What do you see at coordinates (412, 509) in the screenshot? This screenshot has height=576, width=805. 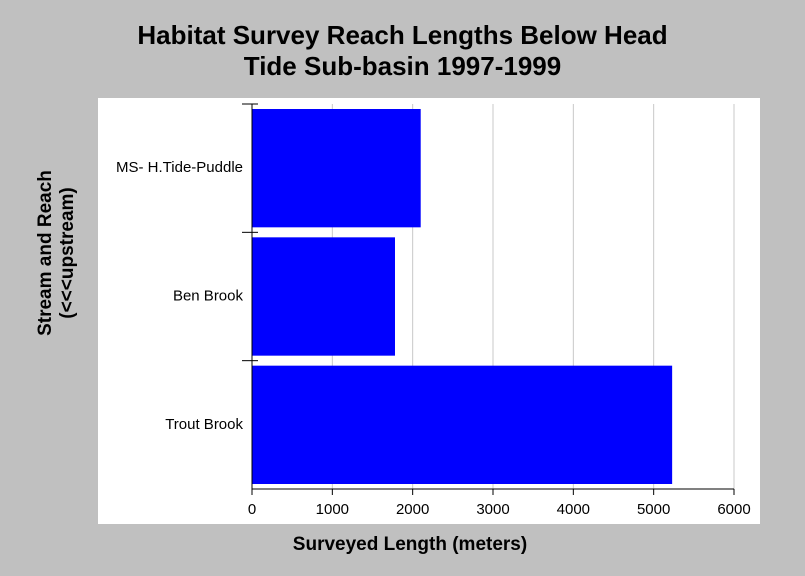 I see `x-tick-label-2000: 2000` at bounding box center [412, 509].